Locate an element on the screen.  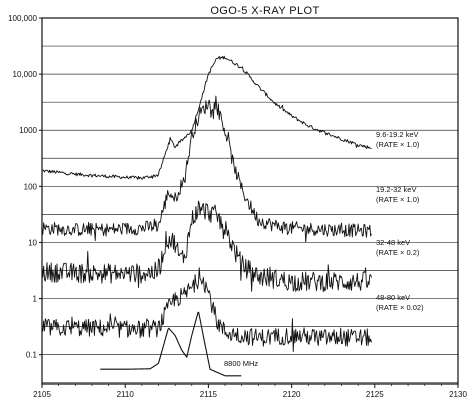
y-tick-label: 100 is located at coordinates (31, 186).